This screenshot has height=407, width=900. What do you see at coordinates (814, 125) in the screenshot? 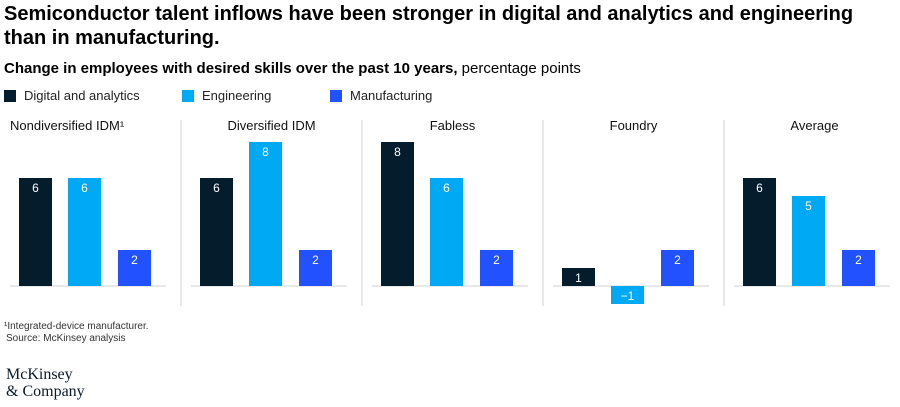
I see `panel-label: Average` at bounding box center [814, 125].